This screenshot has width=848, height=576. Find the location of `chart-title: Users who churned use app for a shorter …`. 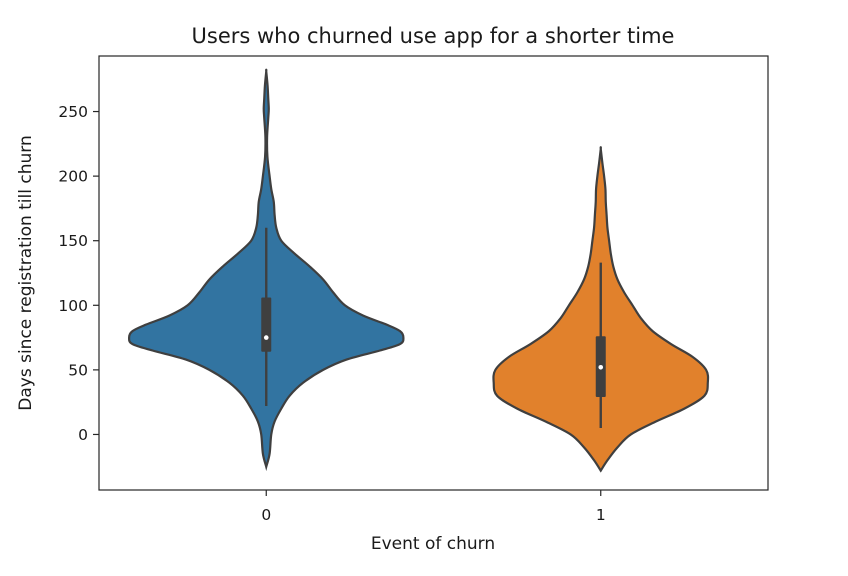

chart-title: Users who churned use app for a shorter … is located at coordinates (433, 36).